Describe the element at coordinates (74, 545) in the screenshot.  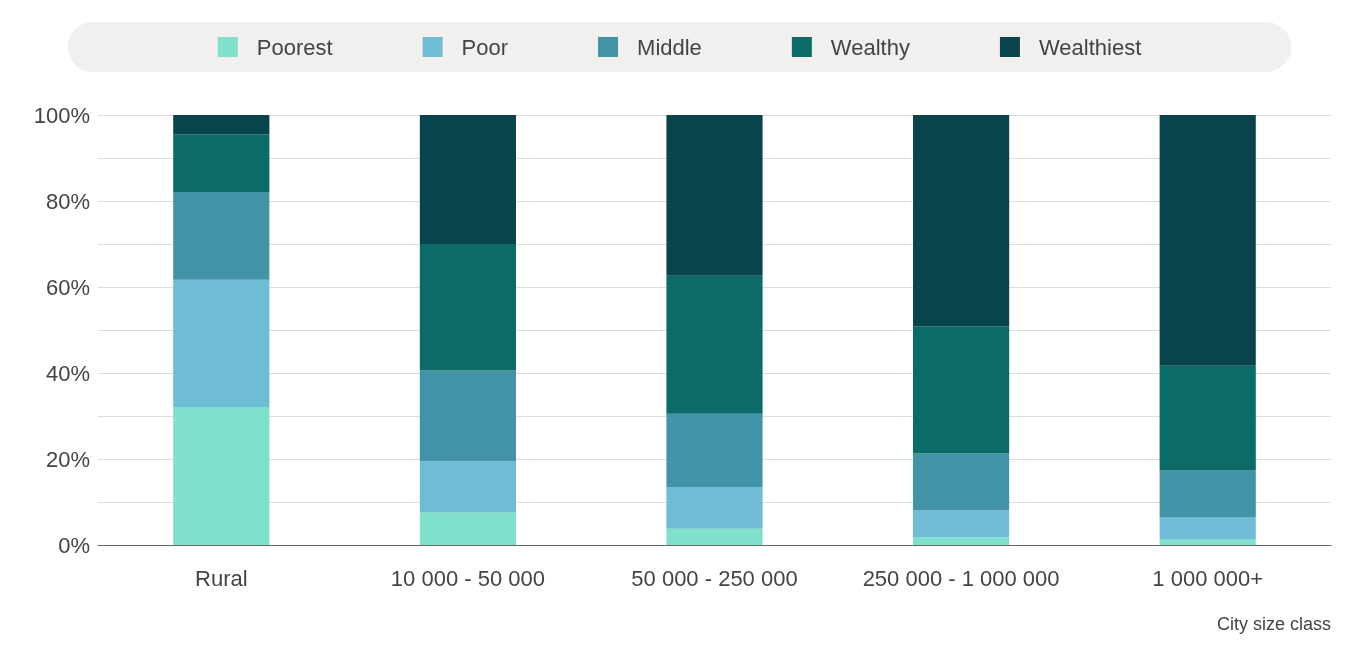
I see `y-tick-label: 0%` at that location.